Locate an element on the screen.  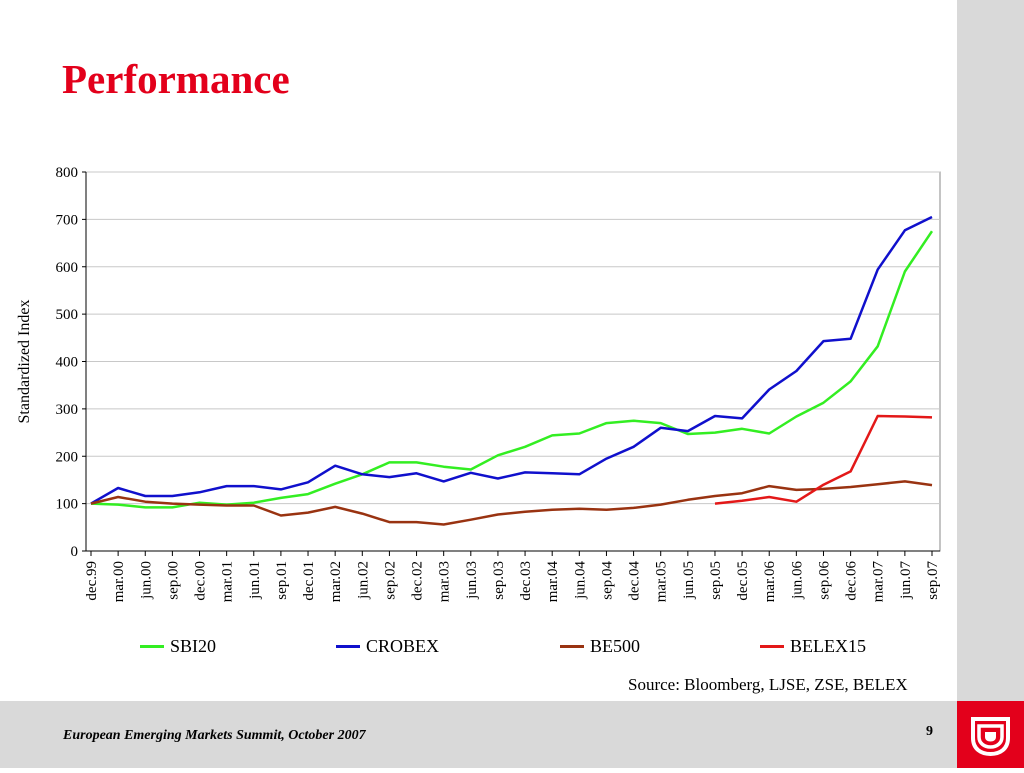
legend-item-sbi20: SBI20 is located at coordinates (178, 646).